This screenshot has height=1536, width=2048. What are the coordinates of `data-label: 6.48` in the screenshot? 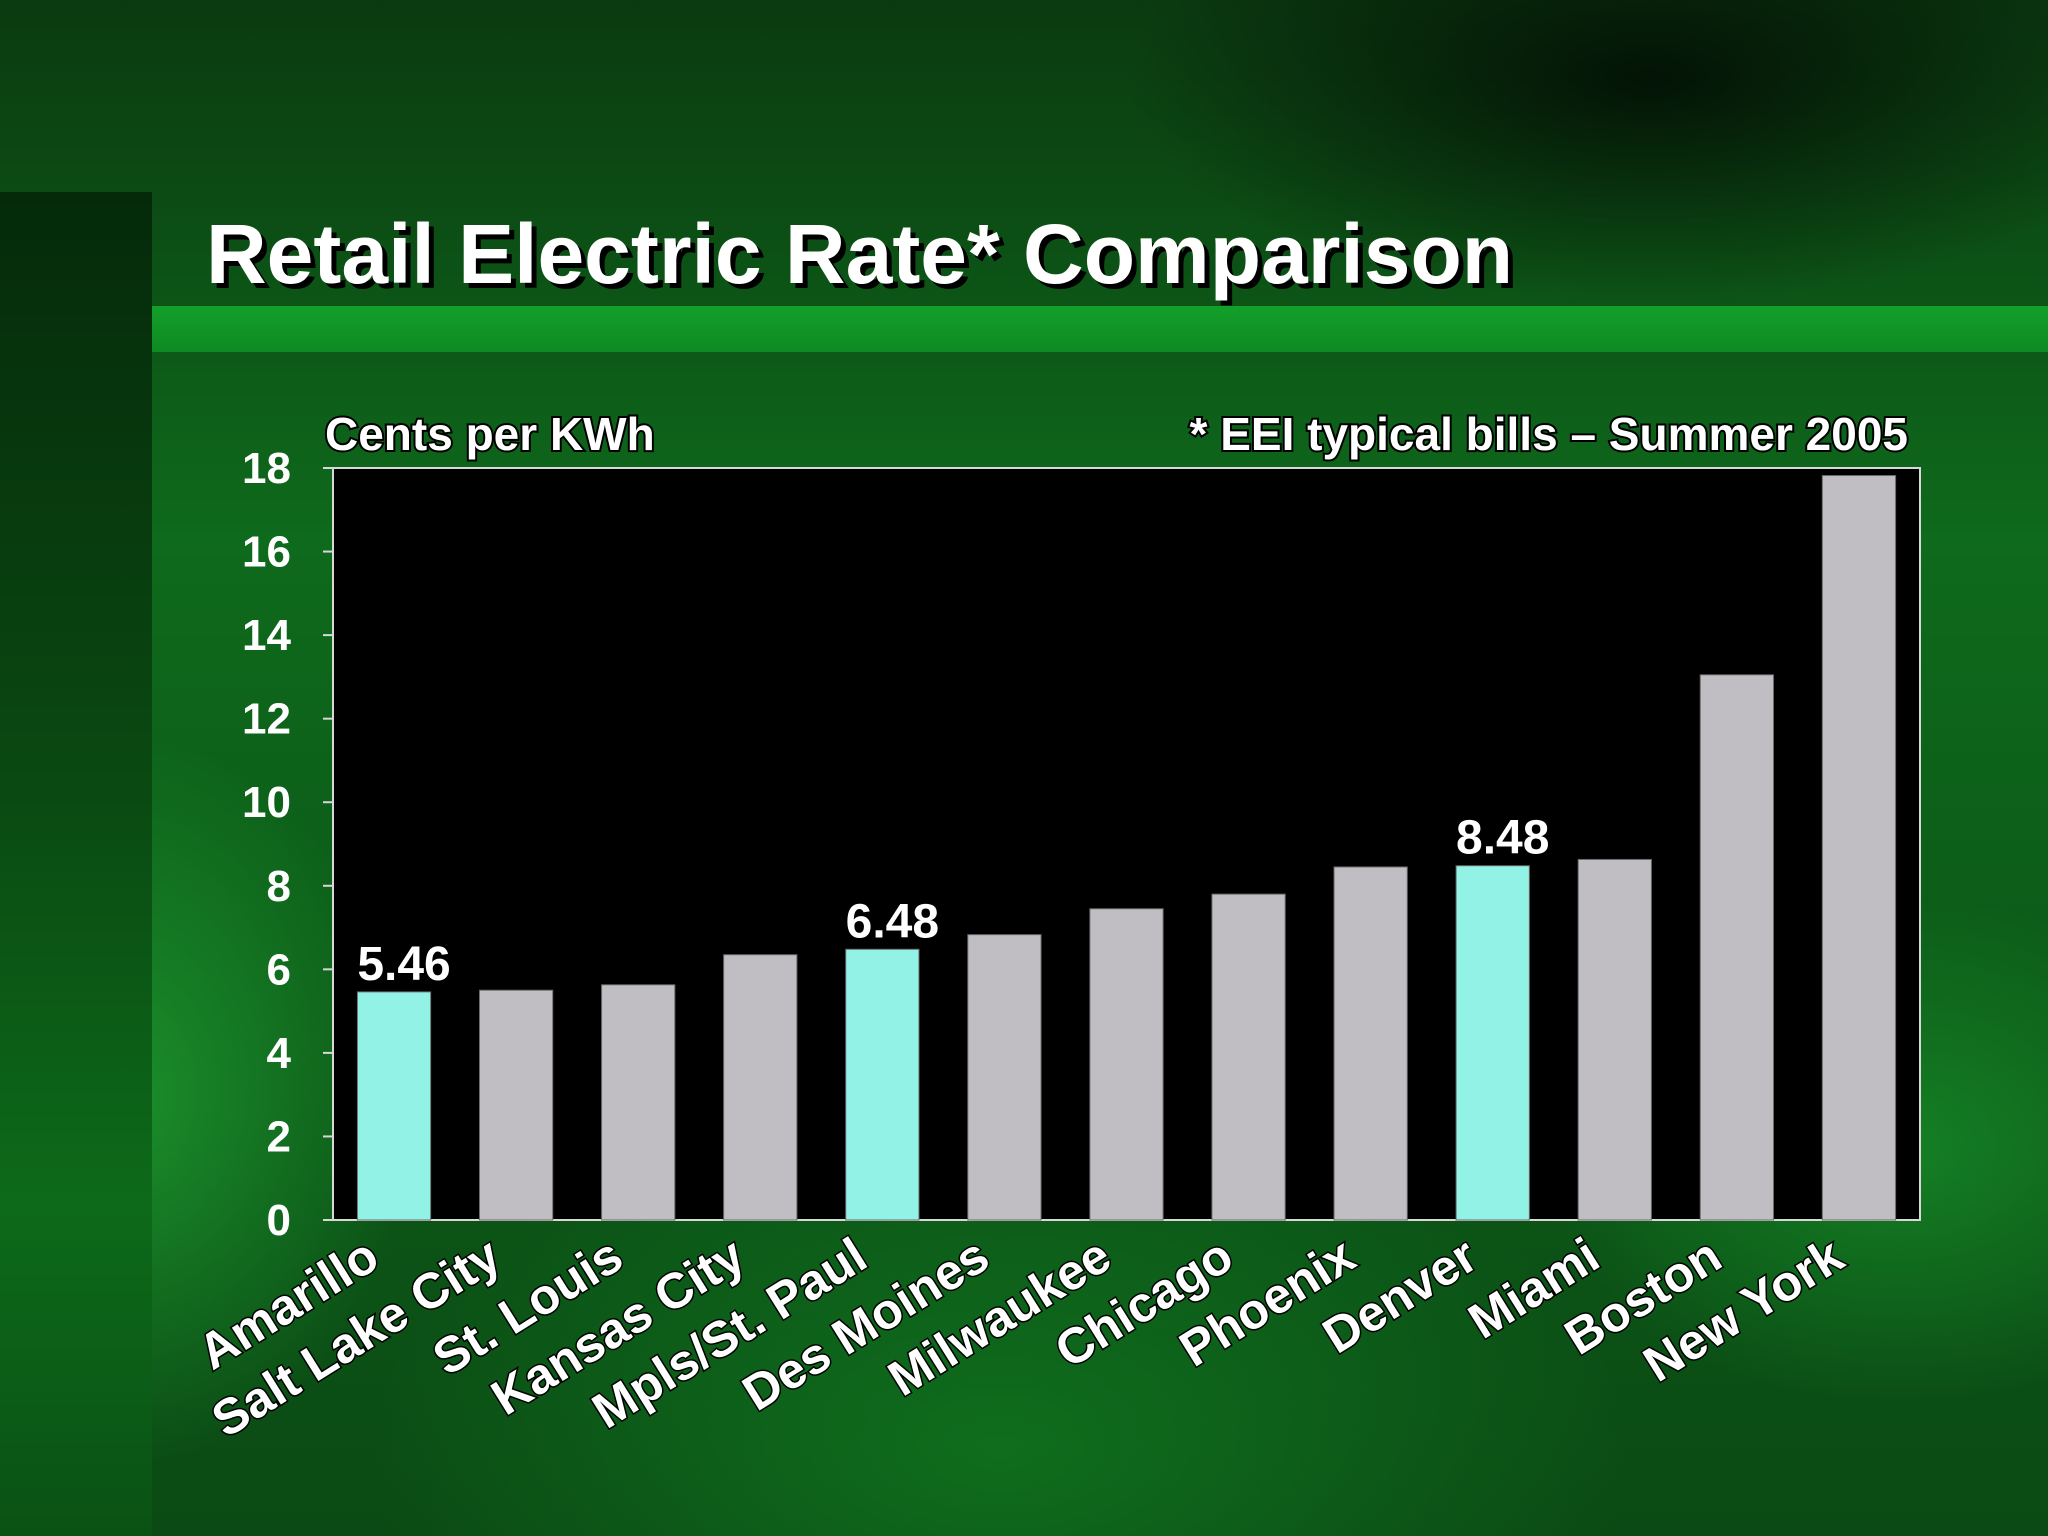 It's located at (892, 921).